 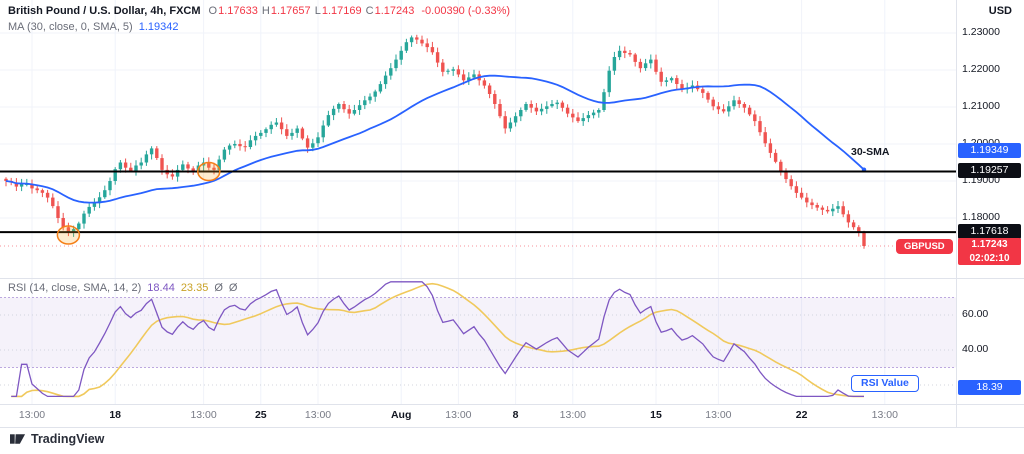 What do you see at coordinates (233, 288) in the screenshot?
I see `rsi-lower-band-value: Ø` at bounding box center [233, 288].